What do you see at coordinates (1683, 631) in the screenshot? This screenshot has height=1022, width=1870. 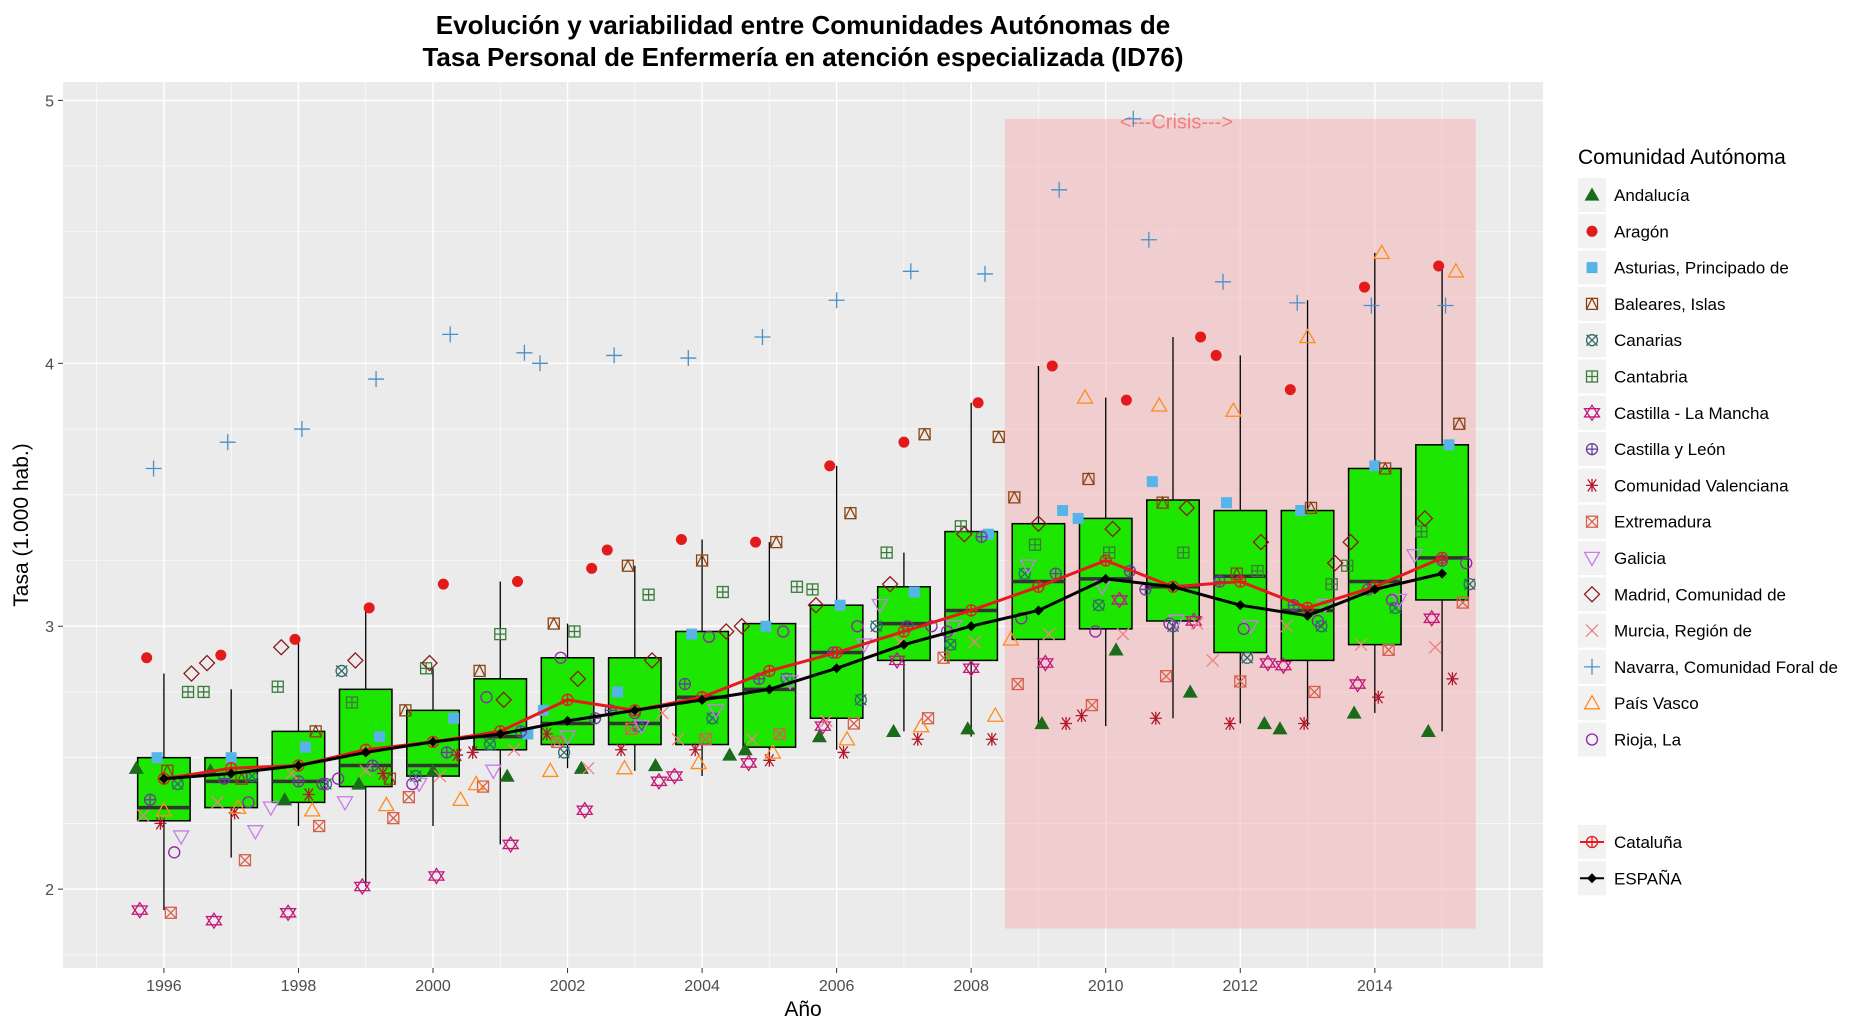 I see `legend-label: Murcia, Región de` at bounding box center [1683, 631].